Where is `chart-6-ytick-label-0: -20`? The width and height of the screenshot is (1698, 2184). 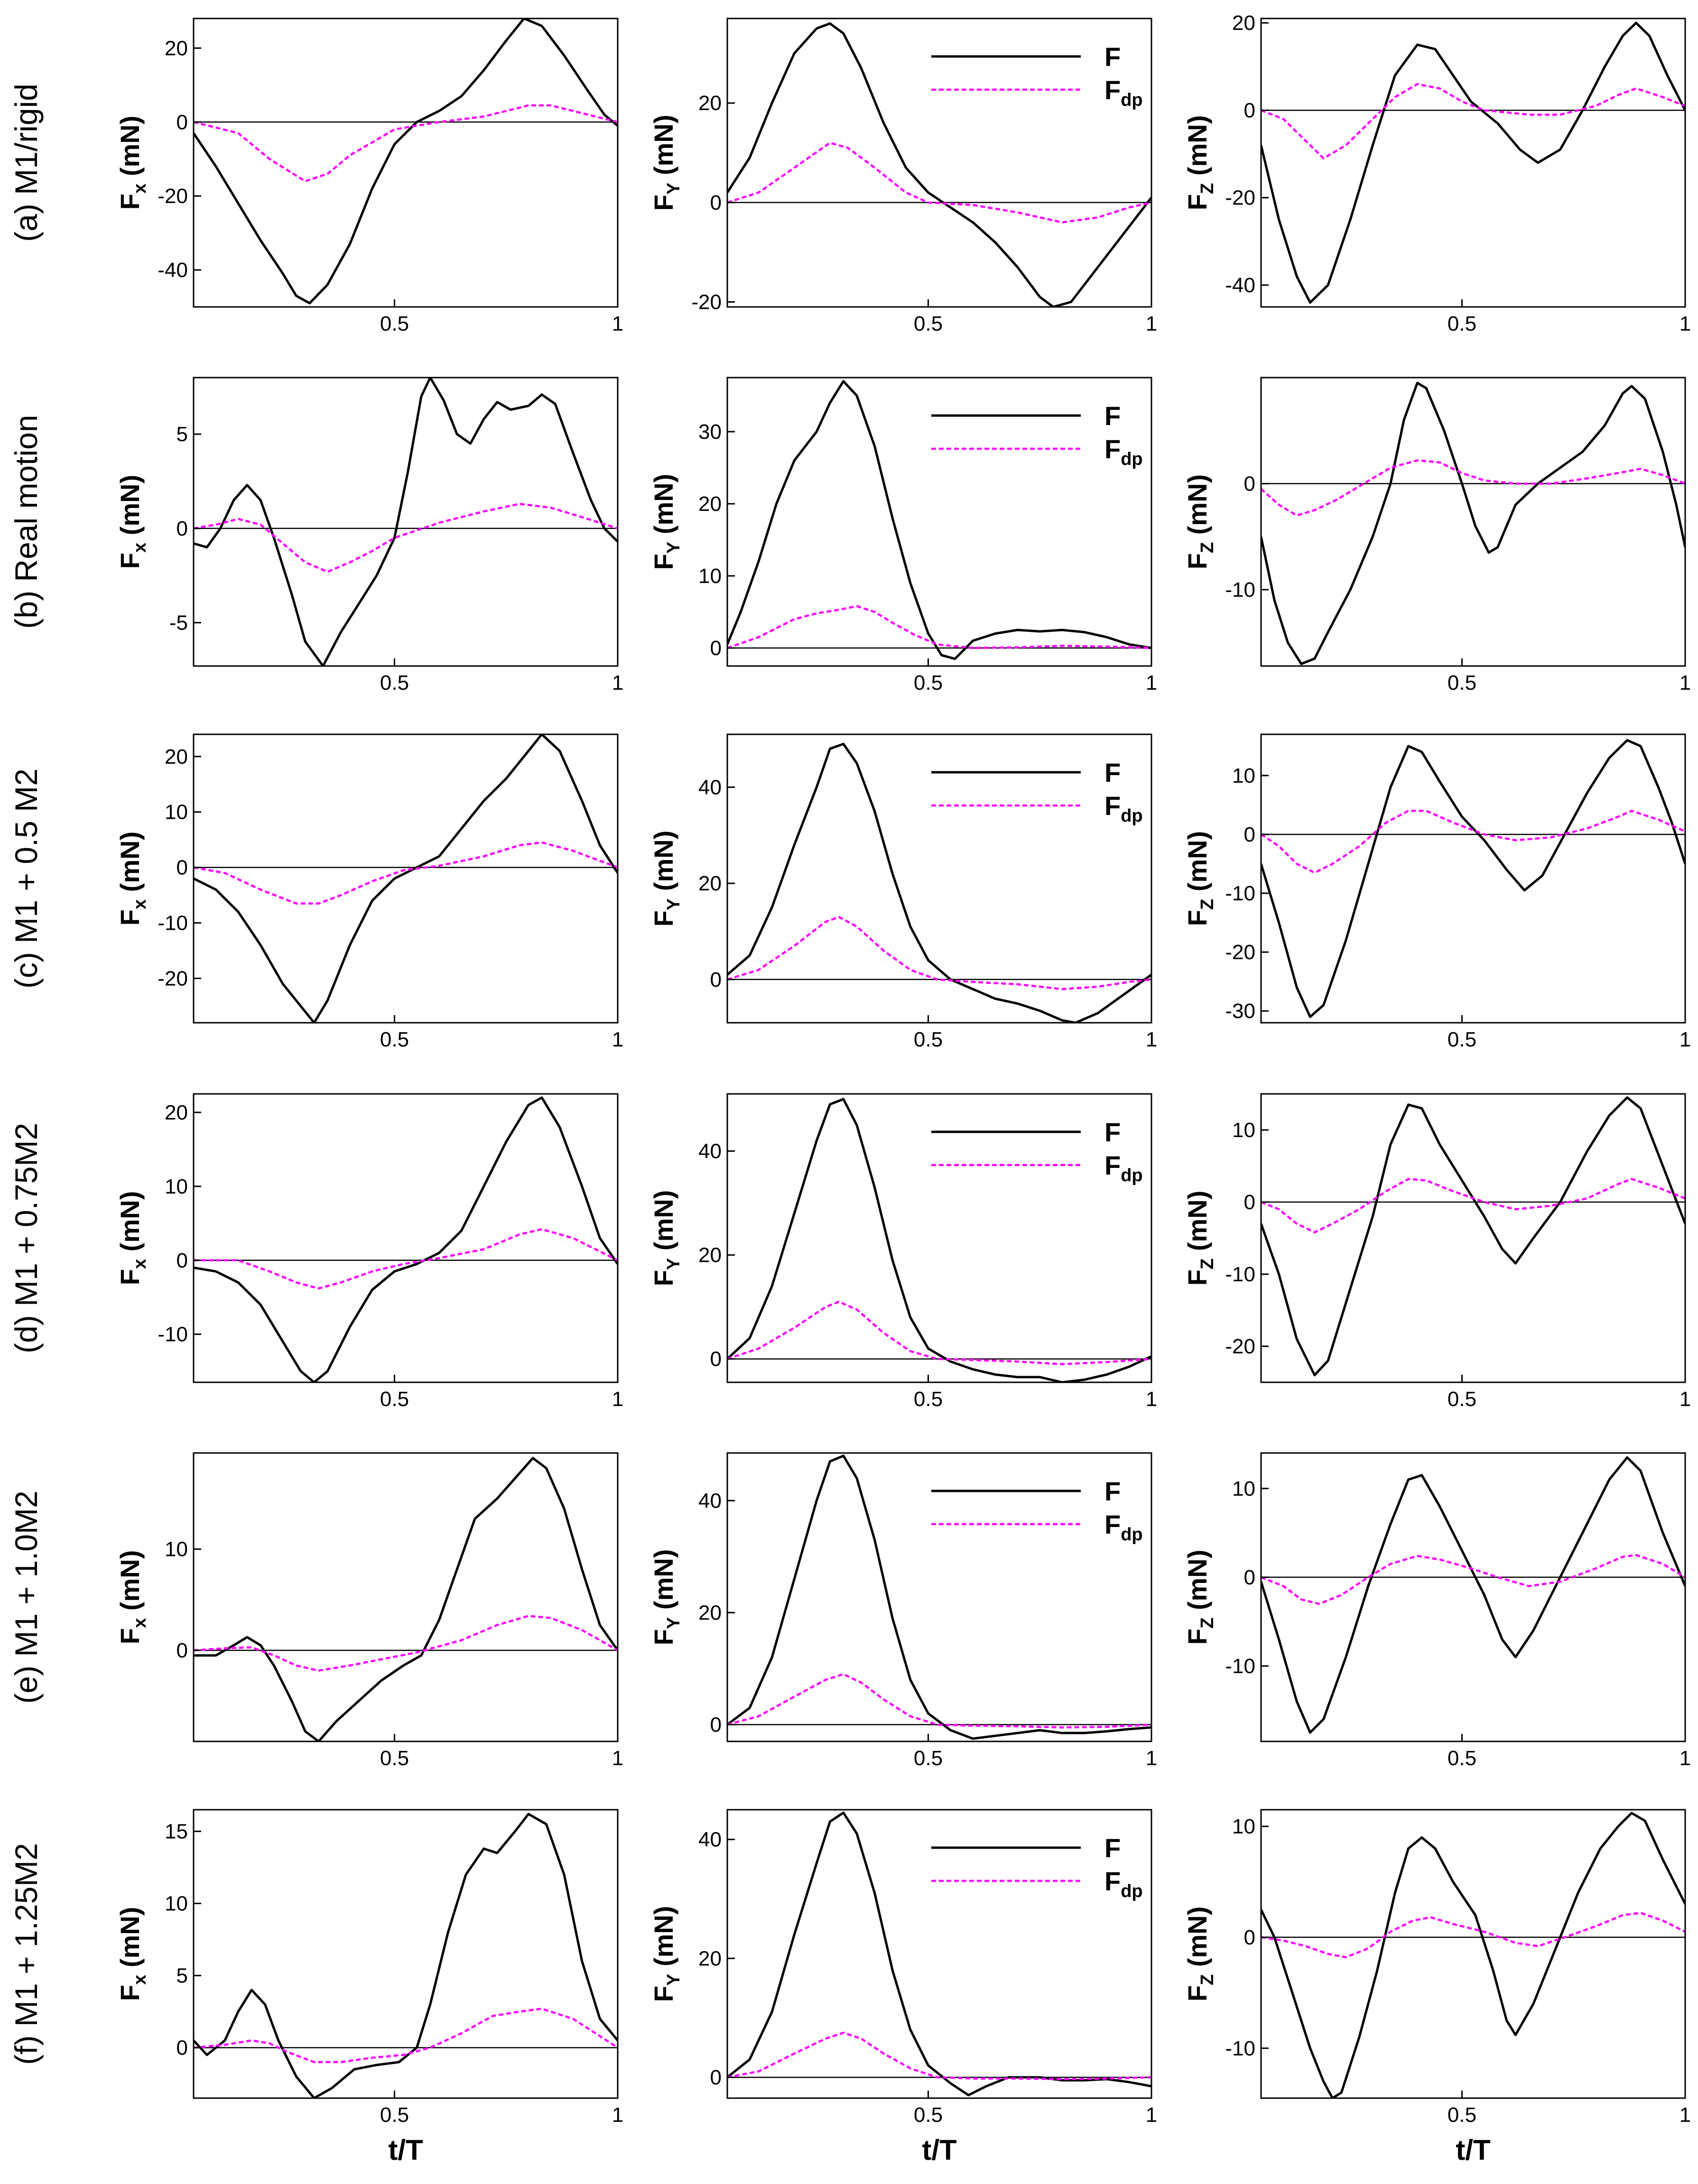
chart-6-ytick-label-0: -20 is located at coordinates (173, 979).